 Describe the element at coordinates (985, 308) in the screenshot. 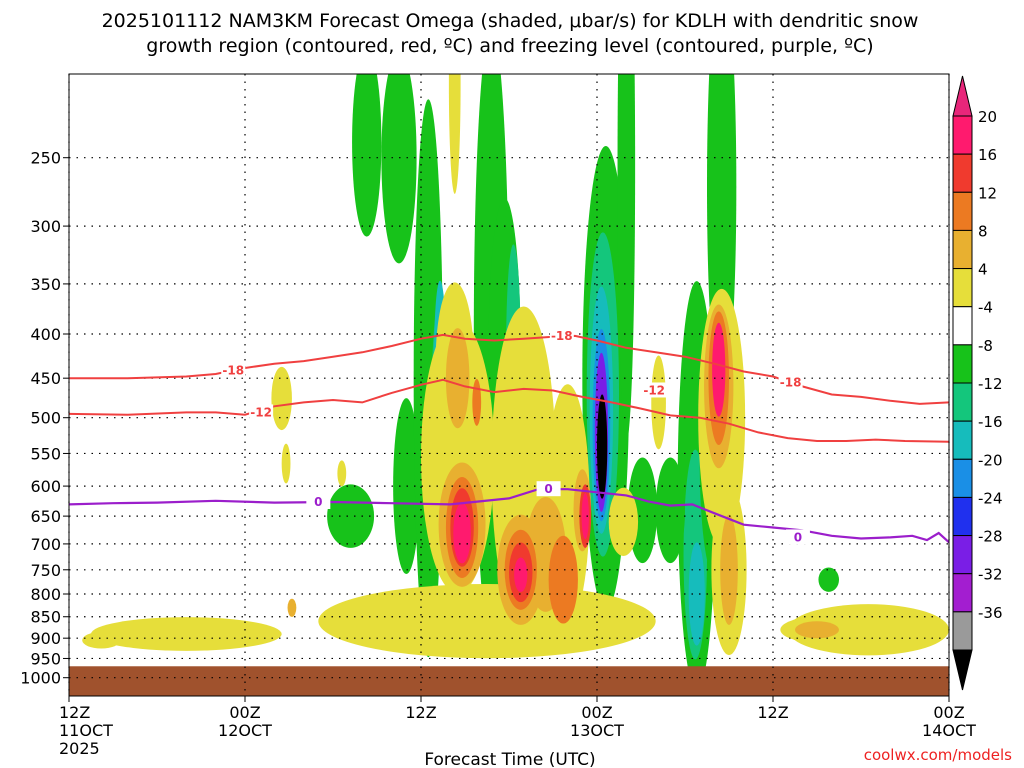

I see `colorbar-label-5: -4` at that location.